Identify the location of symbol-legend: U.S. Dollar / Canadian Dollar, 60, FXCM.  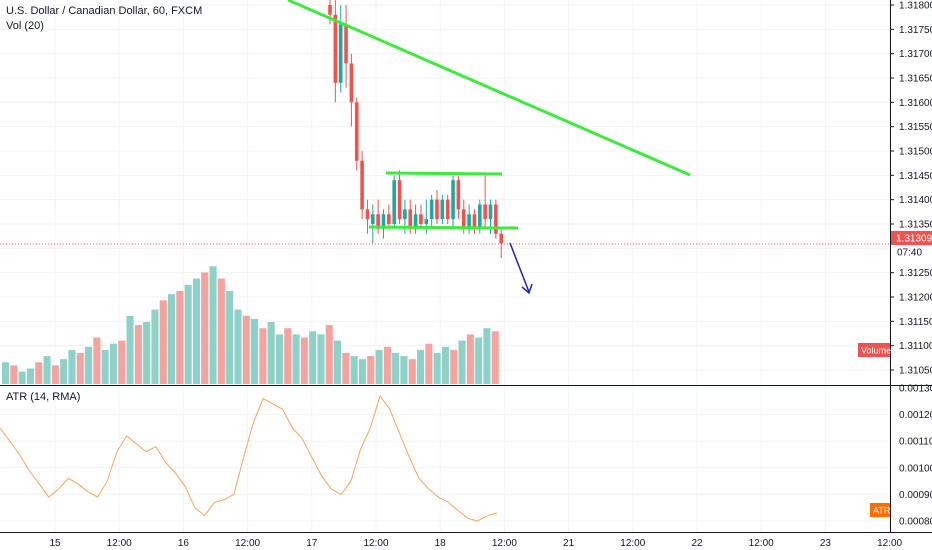
(104, 11).